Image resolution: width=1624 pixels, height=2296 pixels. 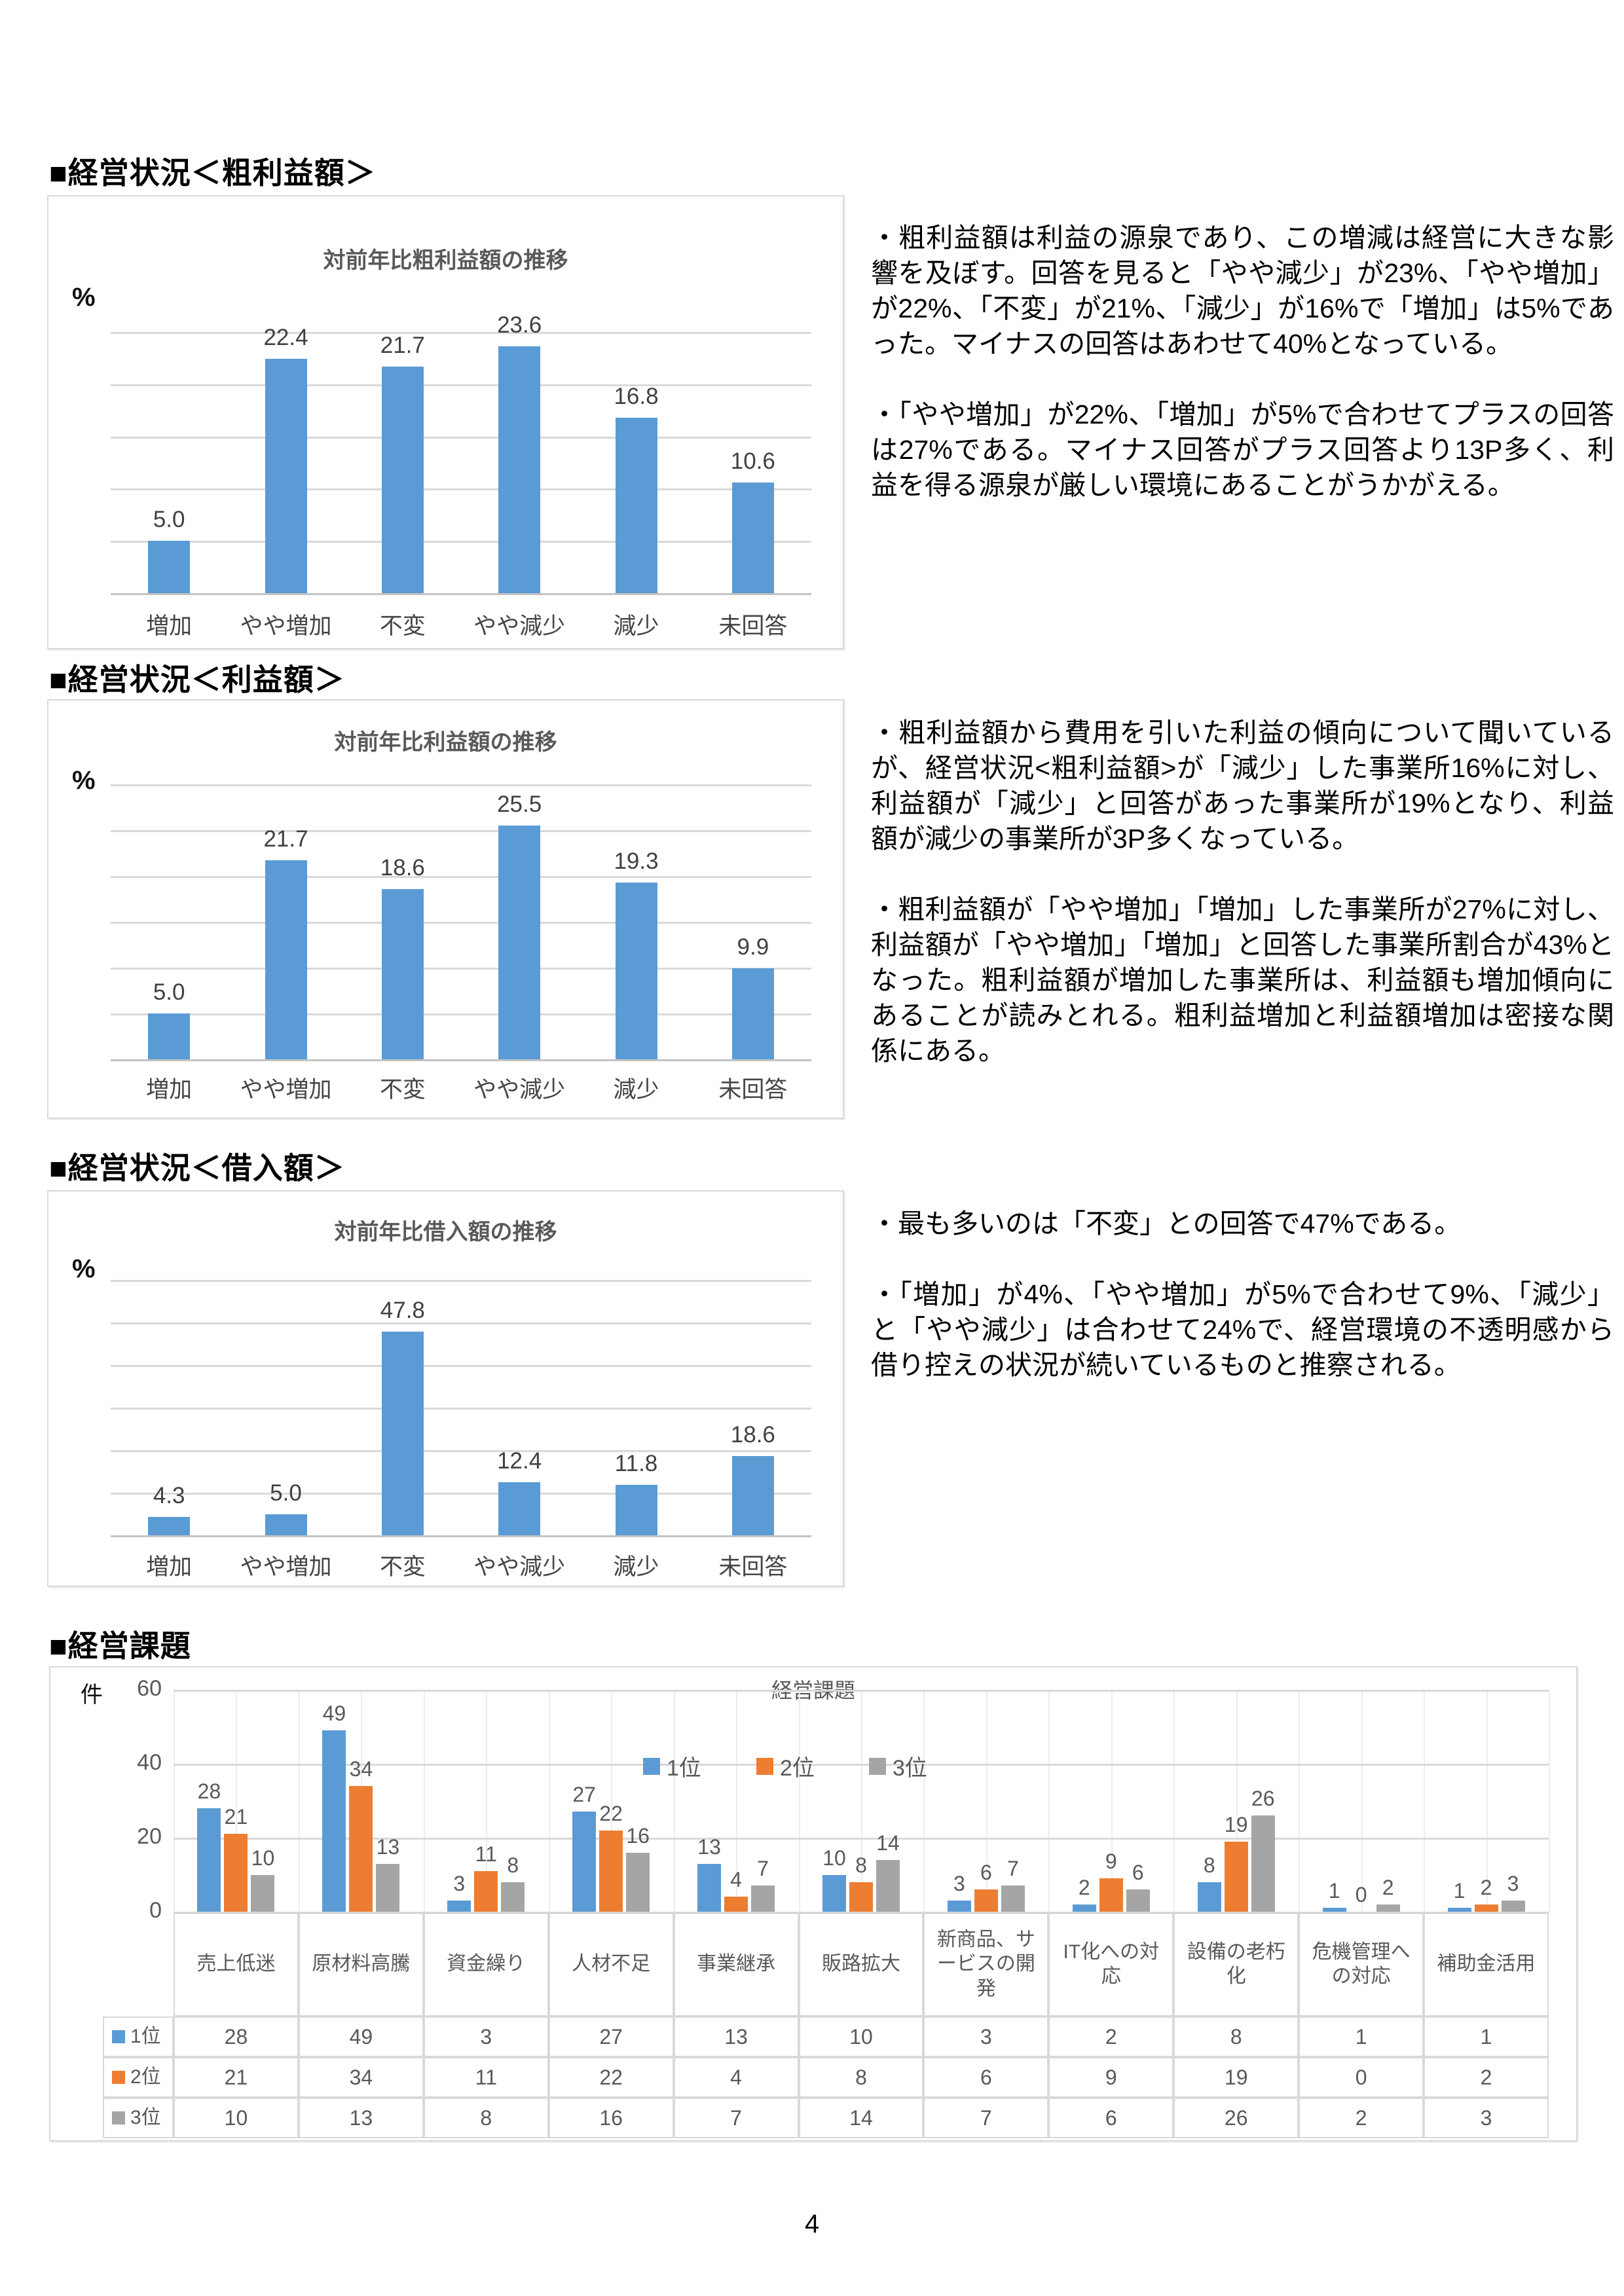 What do you see at coordinates (638, 1835) in the screenshot?
I see `data-label: 16` at bounding box center [638, 1835].